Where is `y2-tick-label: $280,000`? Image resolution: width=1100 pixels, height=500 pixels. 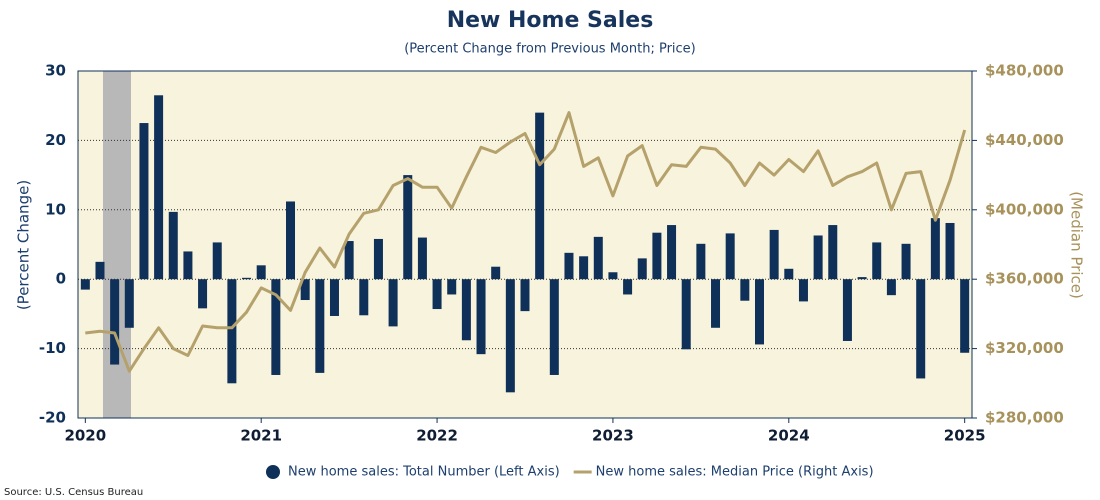 y2-tick-label: $280,000 is located at coordinates (1024, 418).